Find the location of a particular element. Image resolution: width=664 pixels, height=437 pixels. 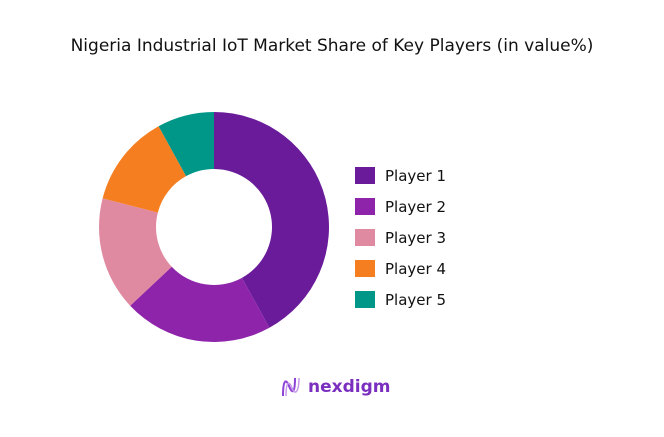

legend: Player 1 Player 2 Player 3 Player 4 Player 5 is located at coordinates (400, 237).